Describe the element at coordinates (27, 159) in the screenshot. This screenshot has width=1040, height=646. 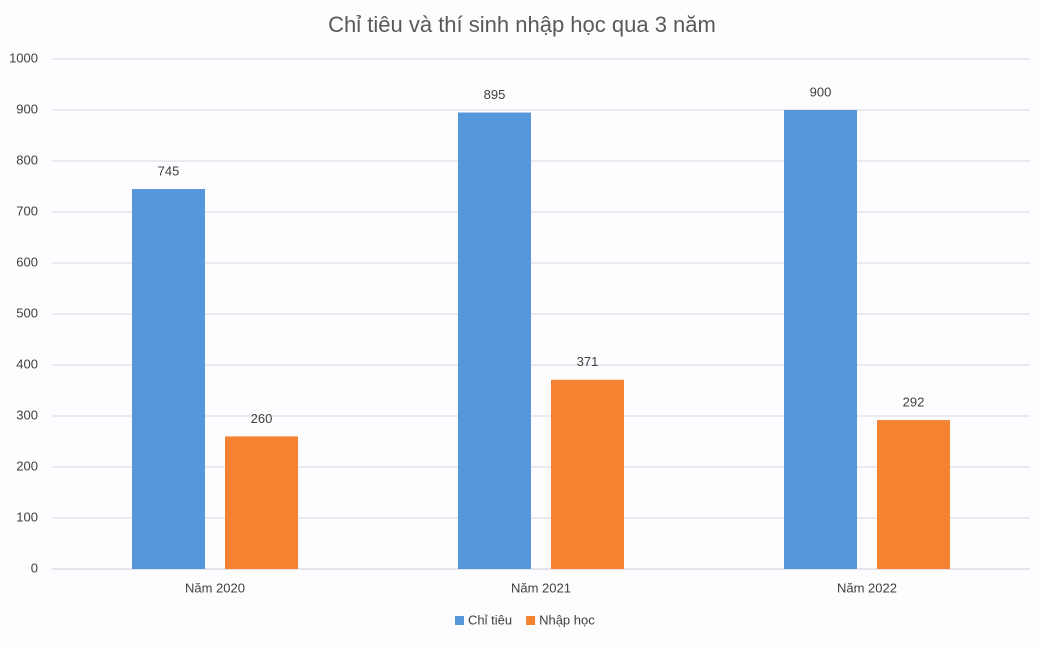
I see `y-tick-label: 800` at that location.